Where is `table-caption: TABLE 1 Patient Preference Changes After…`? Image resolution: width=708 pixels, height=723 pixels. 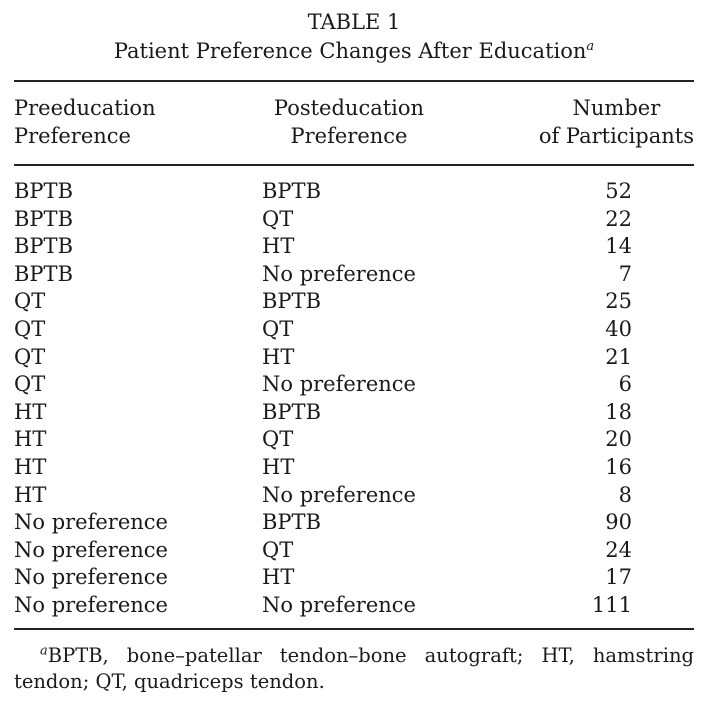 table-caption: TABLE 1 Patient Preference Changes After… is located at coordinates (354, 37).